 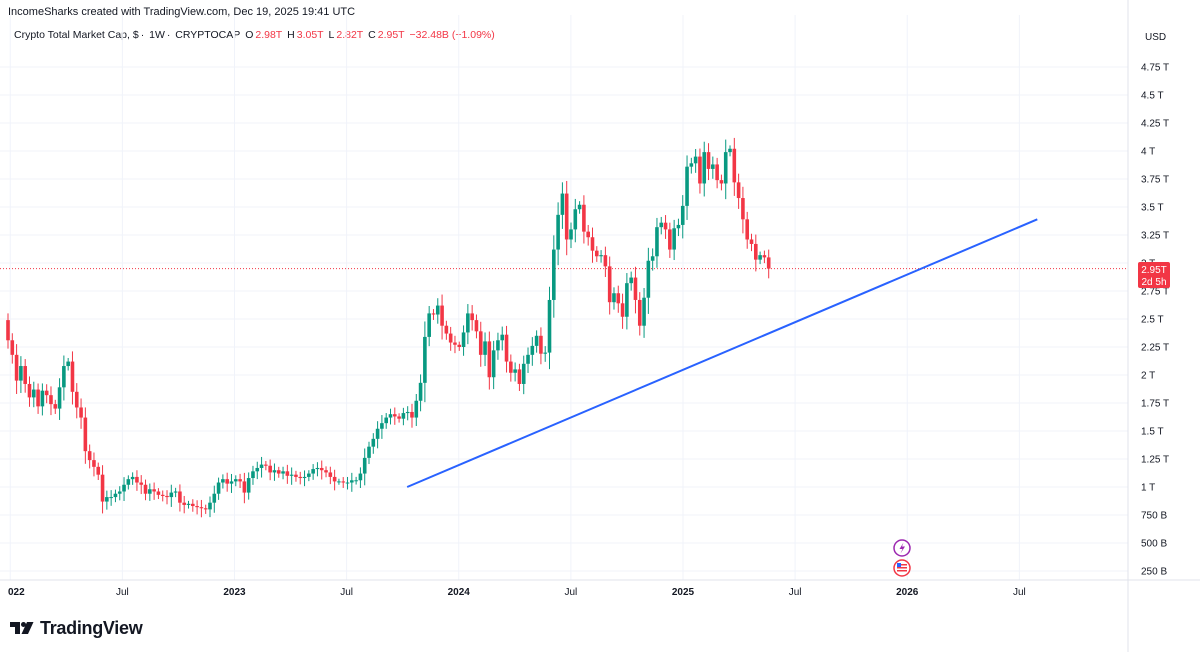 What do you see at coordinates (1154, 275) in the screenshot?
I see `price-tag-bg` at bounding box center [1154, 275].